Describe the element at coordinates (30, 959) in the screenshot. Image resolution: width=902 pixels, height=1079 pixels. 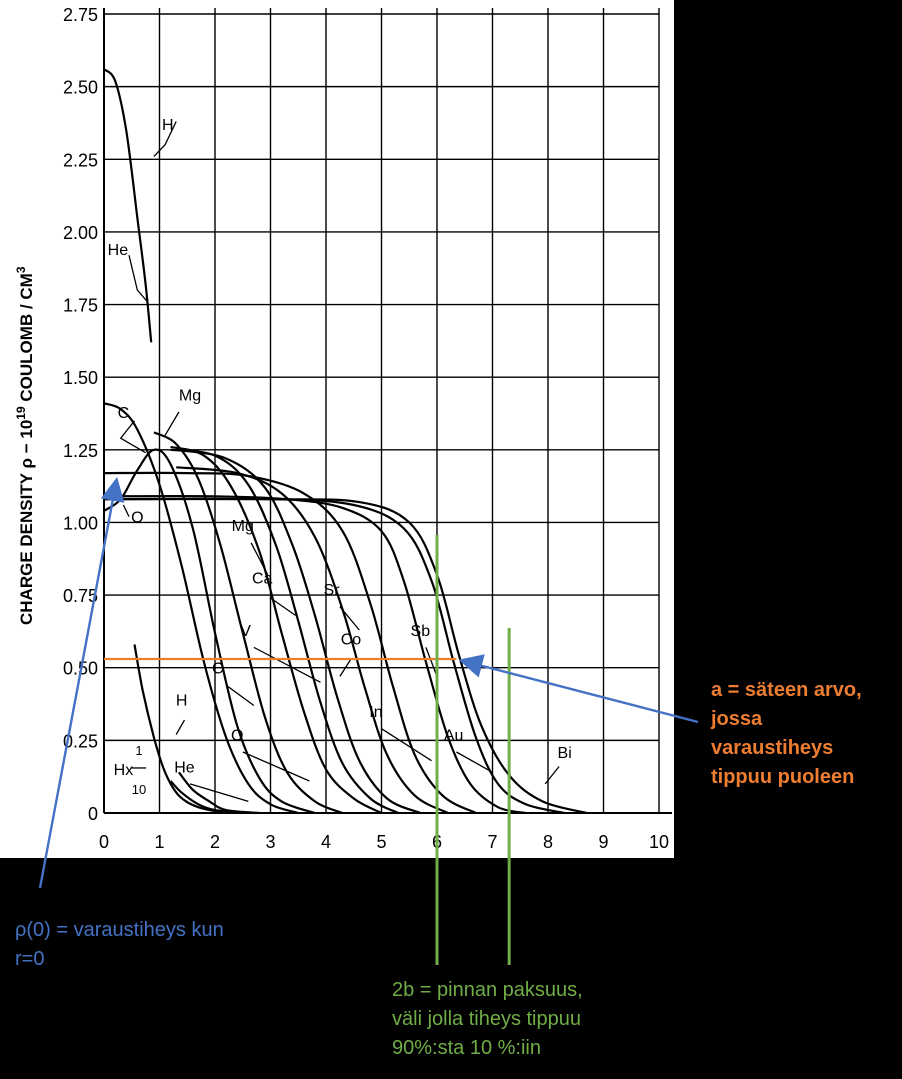
I see `annotation-rho0-line: r=0` at that location.